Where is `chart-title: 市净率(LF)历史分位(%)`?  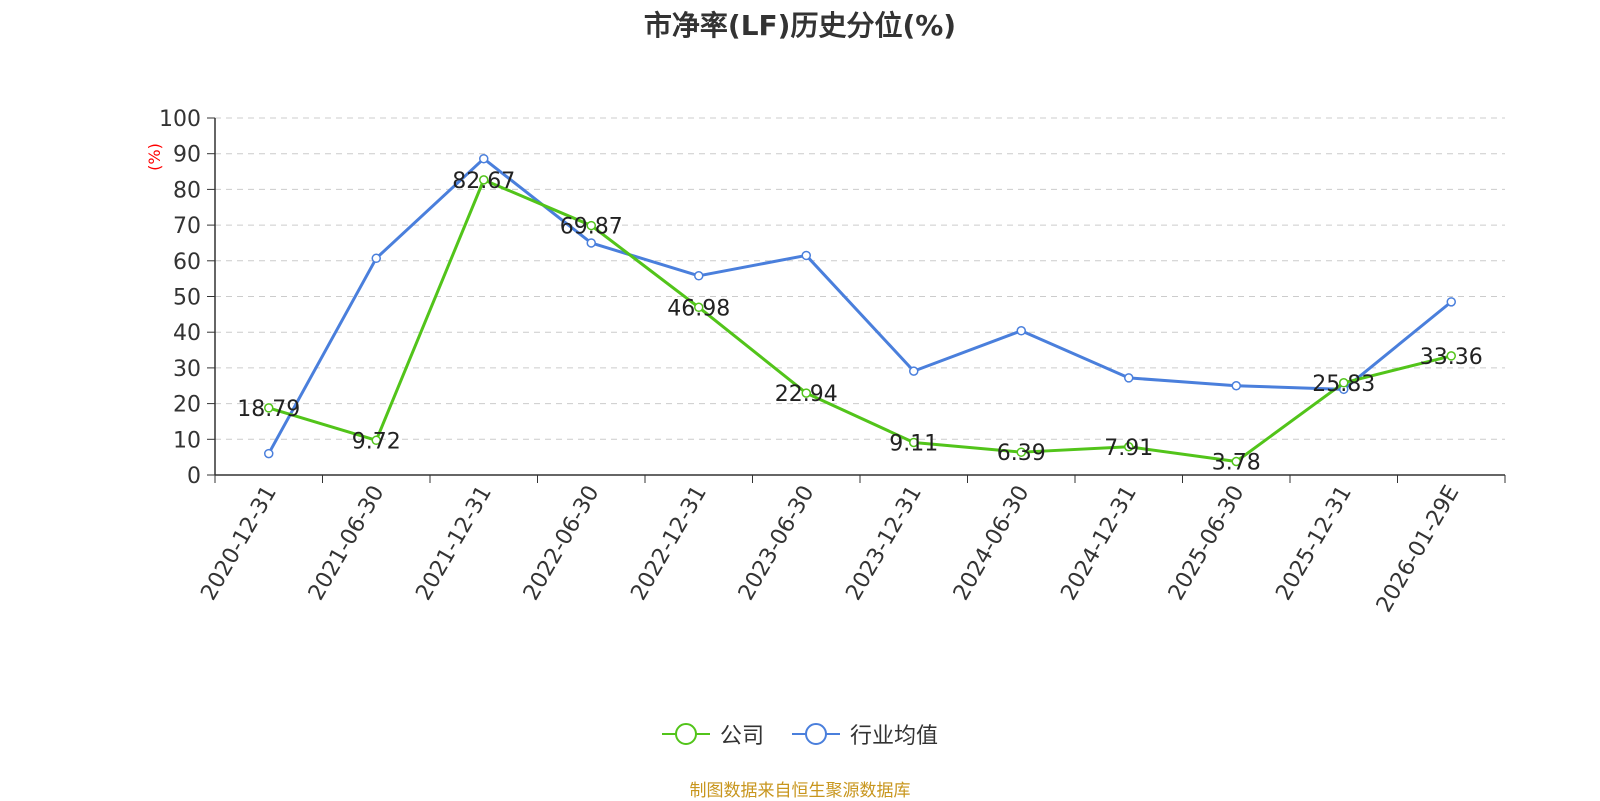 chart-title: 市净率(LF)历史分位(%) is located at coordinates (800, 25).